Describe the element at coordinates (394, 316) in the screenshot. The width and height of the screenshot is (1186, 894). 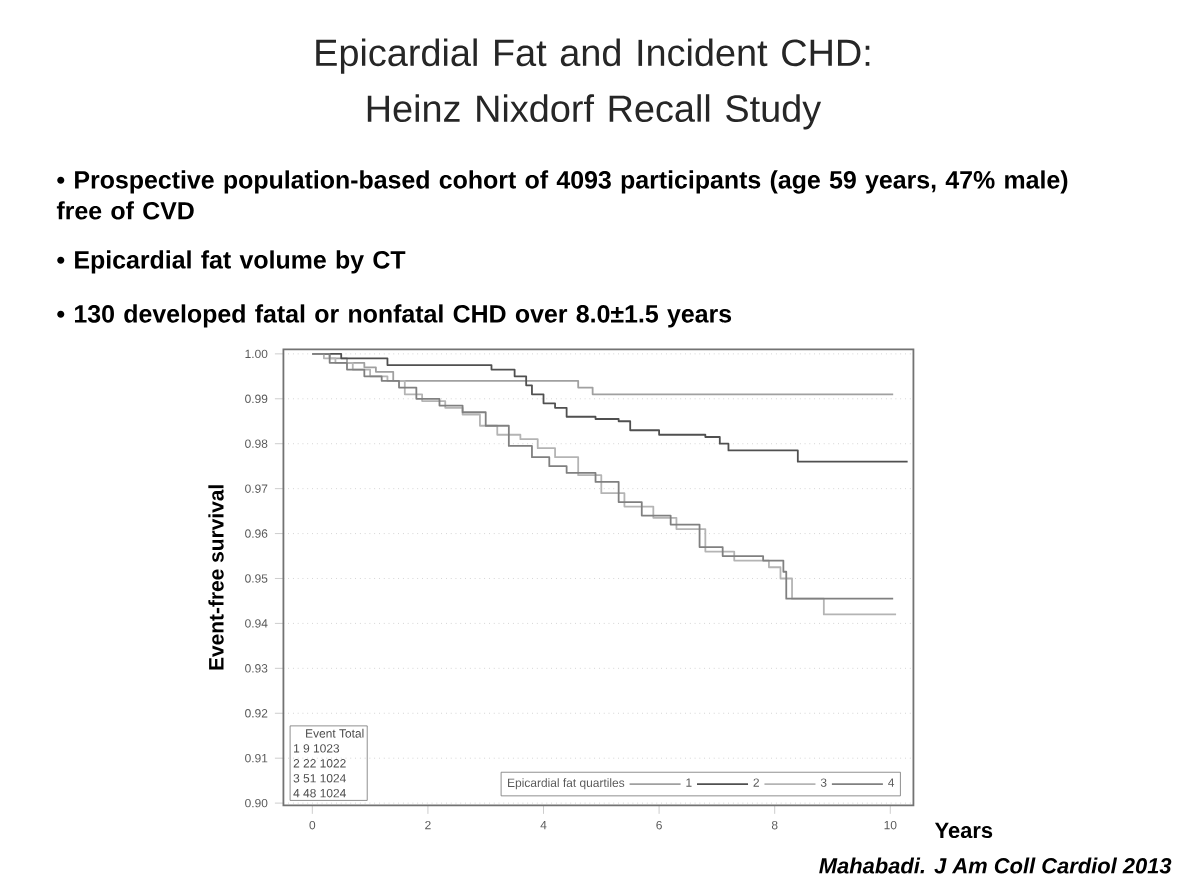
I see `text: • 130 developed fatal or nonfatal CHD over 8.0±1.5 years` at that location.